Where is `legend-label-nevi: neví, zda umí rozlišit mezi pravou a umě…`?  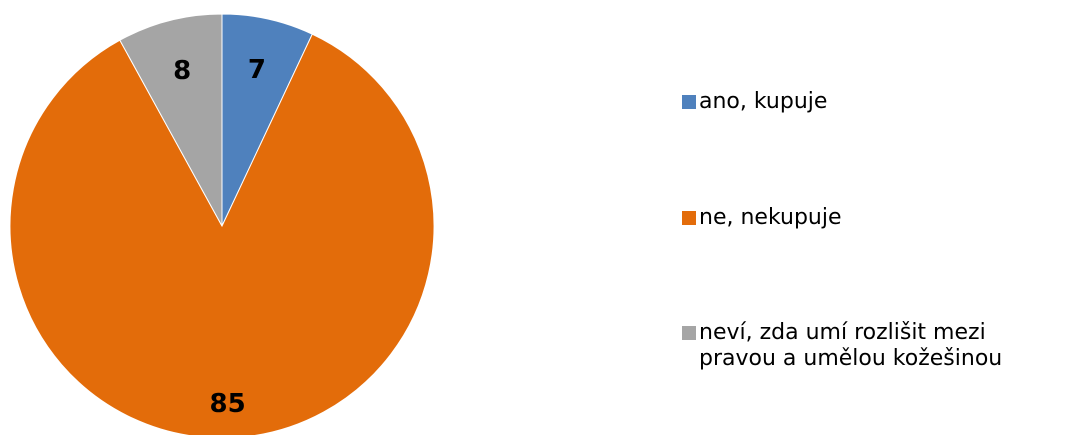 legend-label-nevi: neví, zda umí rozlišit mezi pravou a umě… is located at coordinates (851, 345).